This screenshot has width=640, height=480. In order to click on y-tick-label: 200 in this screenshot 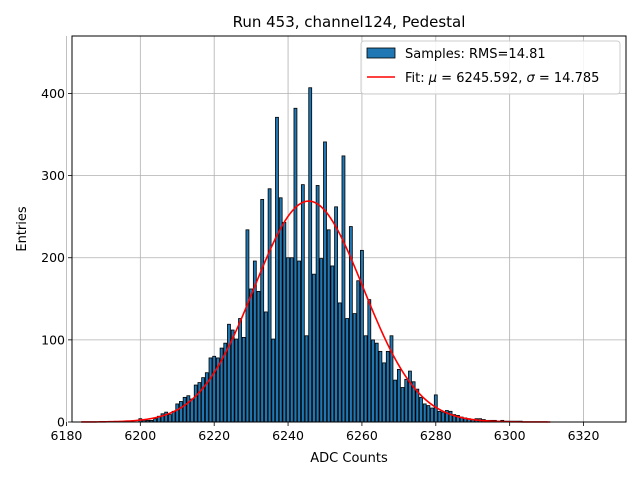, I will do `click(53, 257)`.